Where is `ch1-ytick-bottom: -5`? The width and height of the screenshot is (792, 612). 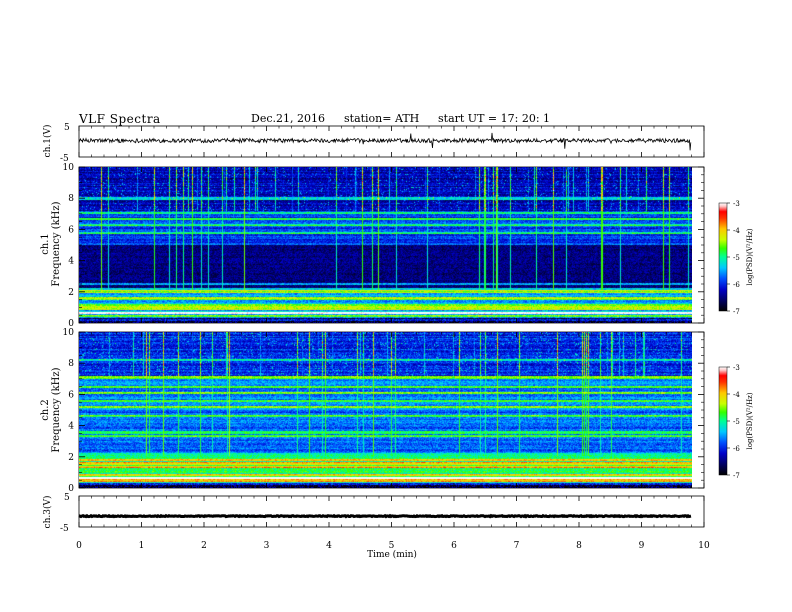 ch1-ytick-bottom: -5 is located at coordinates (64, 159).